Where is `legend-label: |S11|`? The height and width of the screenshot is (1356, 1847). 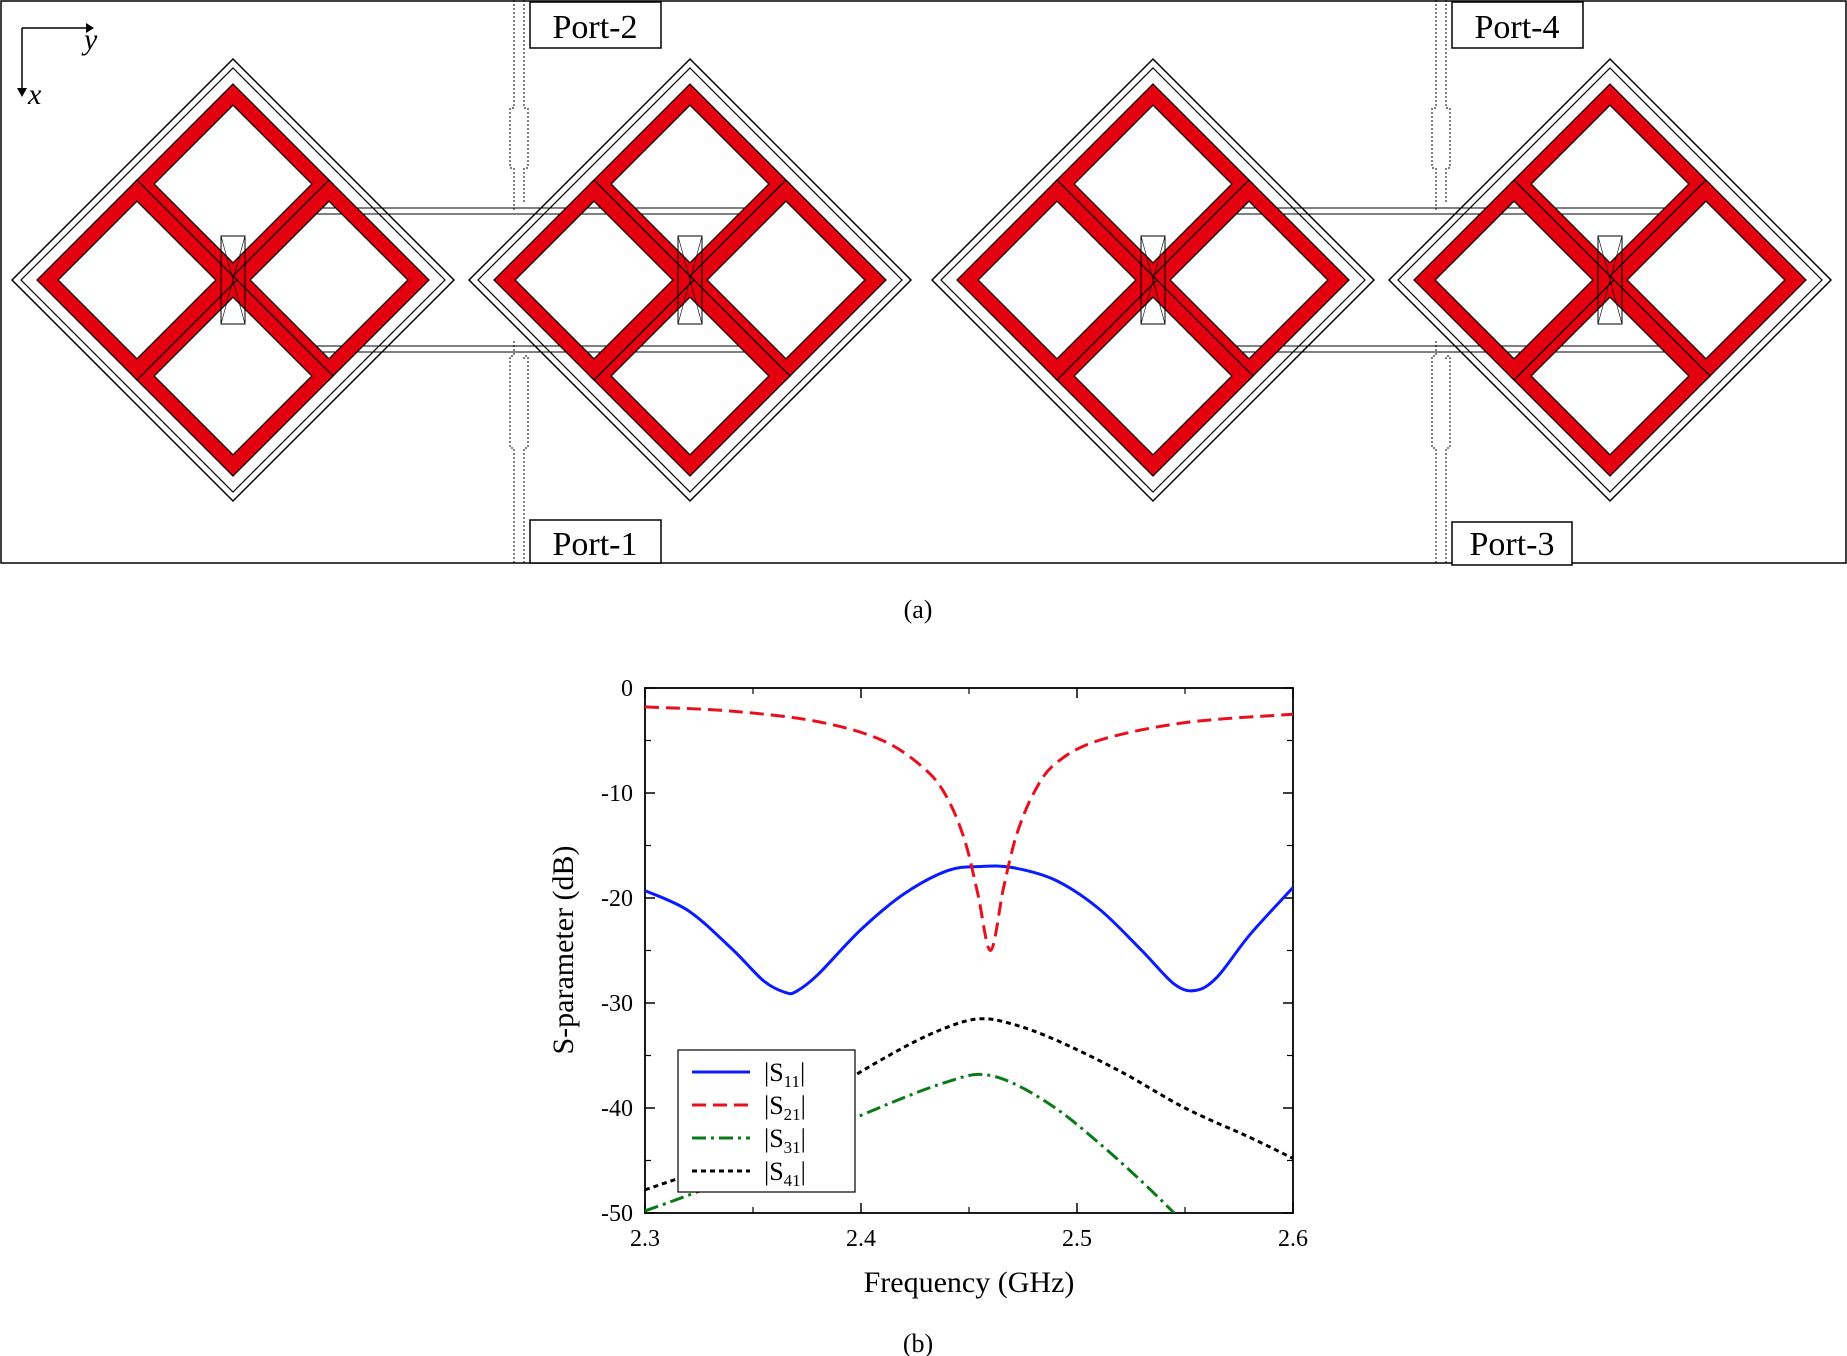
legend-label: |S11| is located at coordinates (784, 1074).